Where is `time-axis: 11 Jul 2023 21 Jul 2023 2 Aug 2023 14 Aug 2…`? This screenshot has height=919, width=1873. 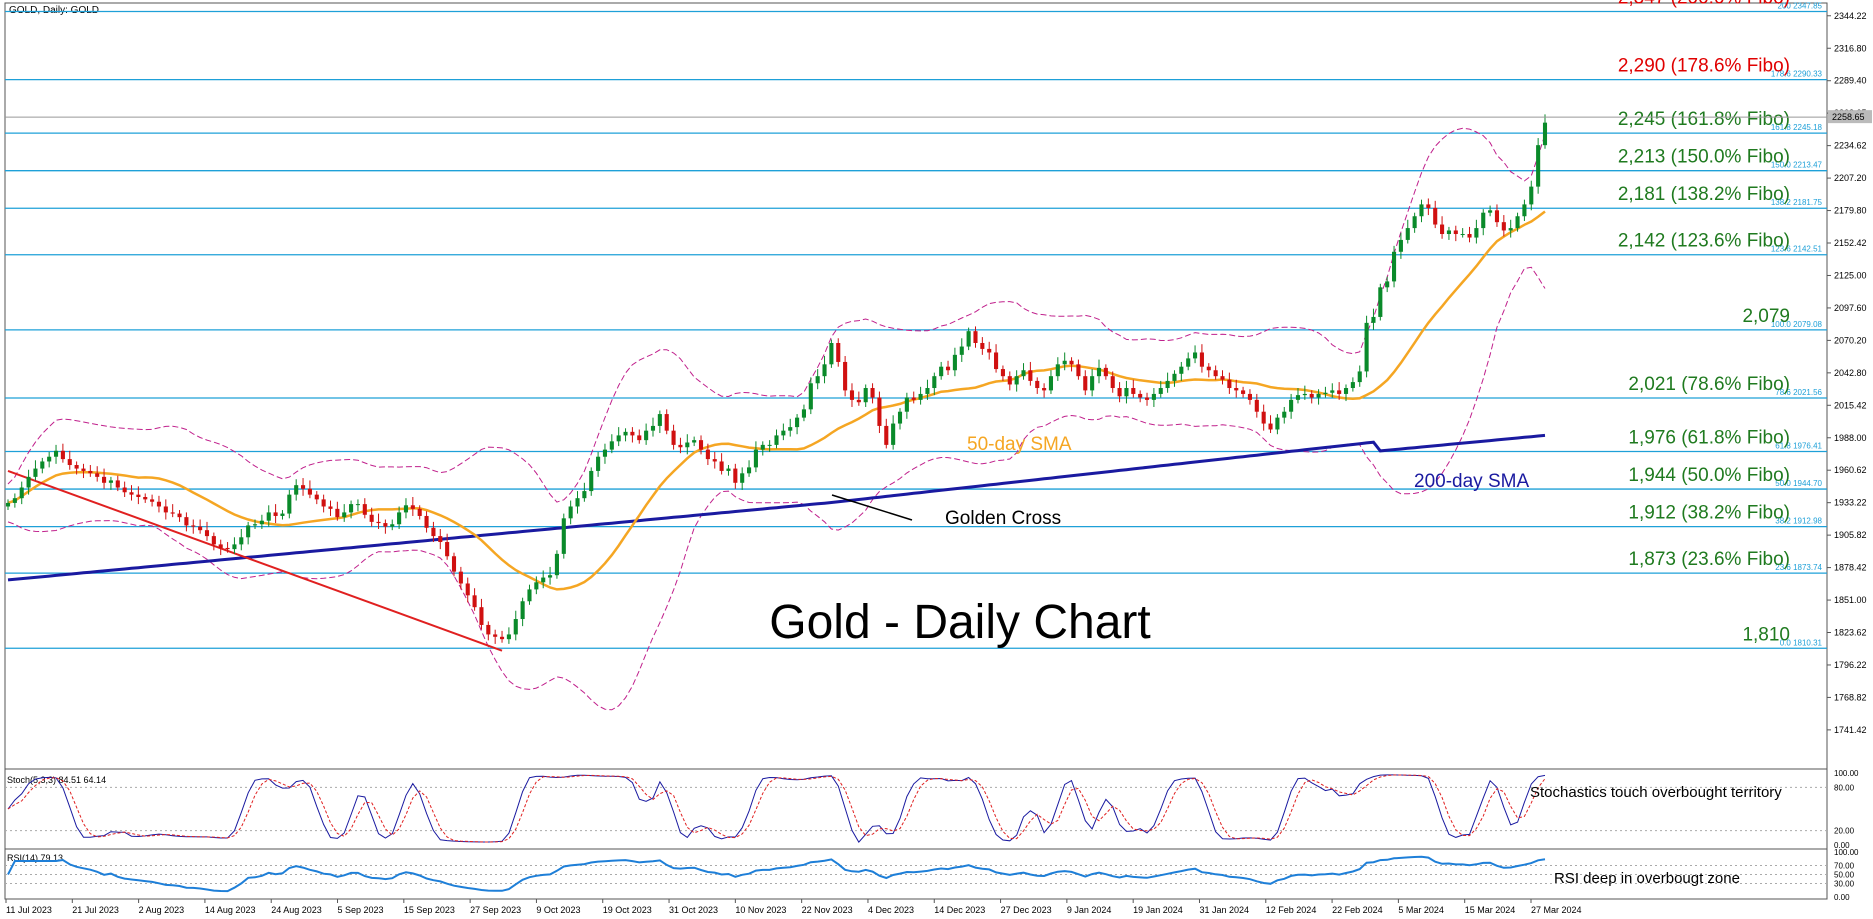
time-axis: 11 Jul 2023 21 Jul 2023 2 Aug 2023 14 Aug 2… is located at coordinates (793, 907).